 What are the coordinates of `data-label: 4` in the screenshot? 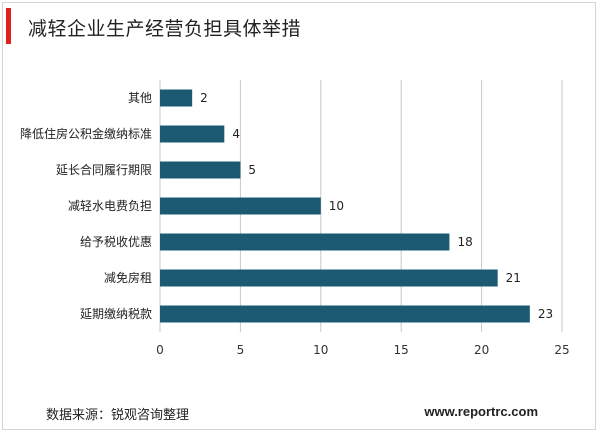 It's located at (236, 134).